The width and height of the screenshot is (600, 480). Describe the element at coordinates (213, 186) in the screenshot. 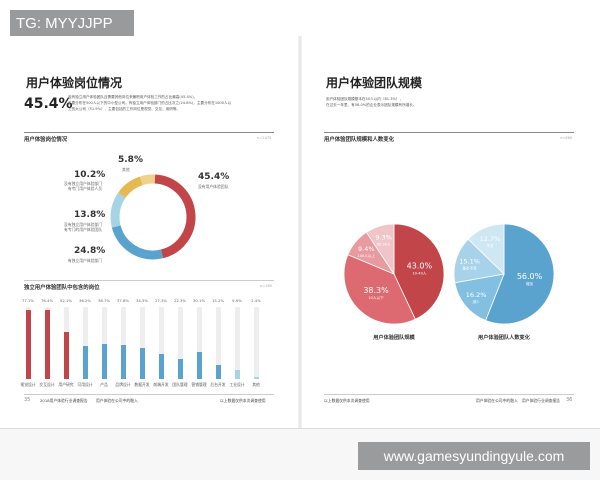

I see `donut-label-text: 没有用户体验团队` at that location.